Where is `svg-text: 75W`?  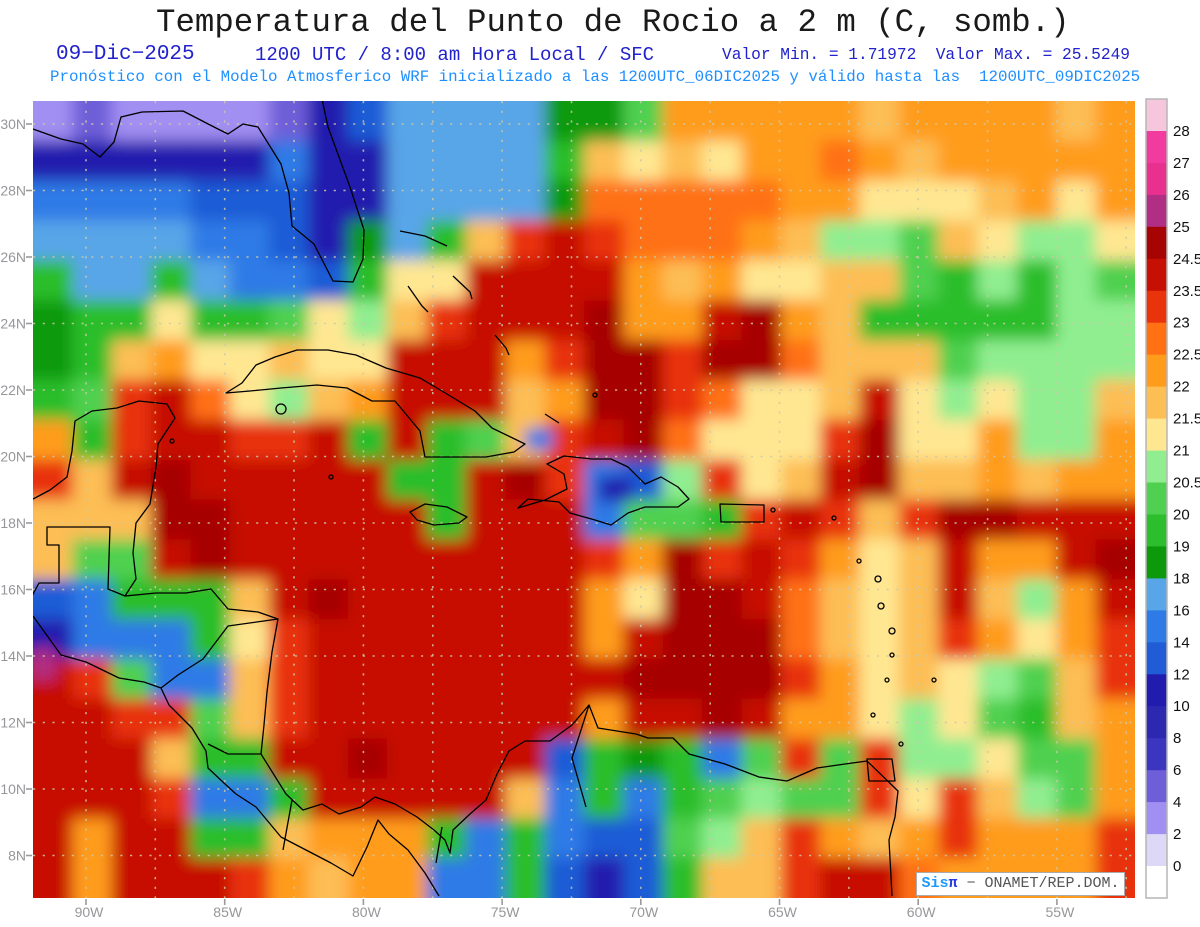 svg-text: 75W is located at coordinates (506, 912).